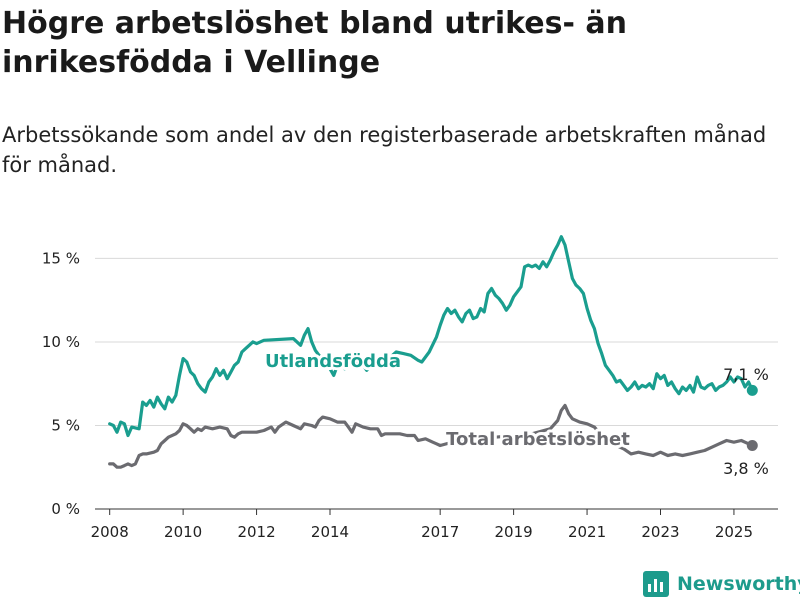 The image size is (800, 600). I want to click on end-value-label-0: 7,1 %, so click(746, 374).